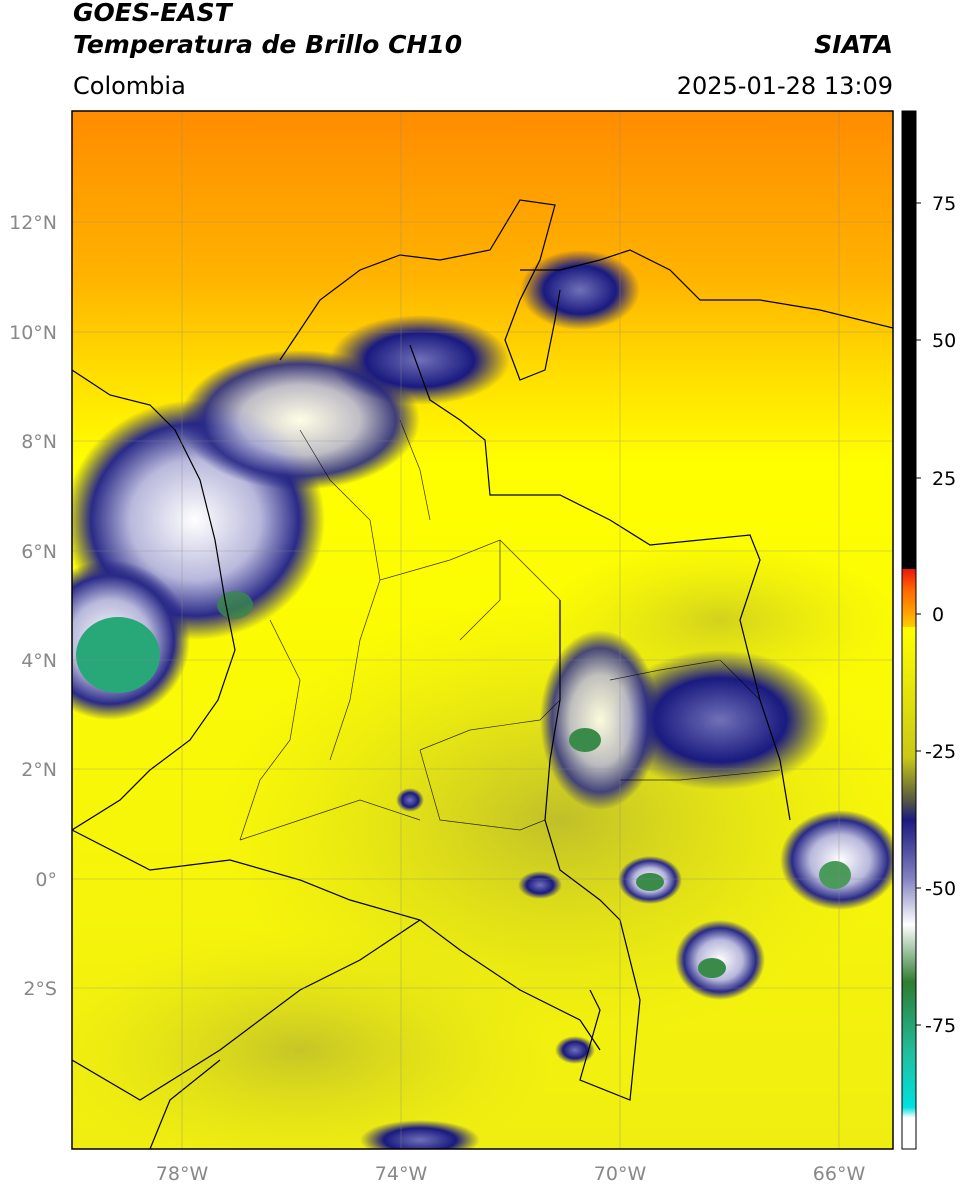 The height and width of the screenshot is (1190, 966). Describe the element at coordinates (182, 1174) in the screenshot. I see `lon-tick-78w: 78°W` at that location.